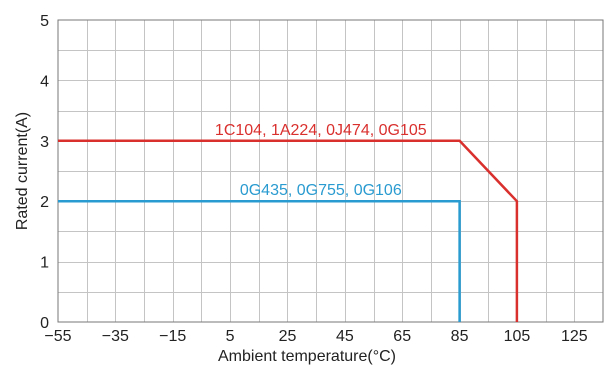 The height and width of the screenshot is (367, 609). Describe the element at coordinates (460, 336) in the screenshot. I see `x-tick-label: 85` at that location.